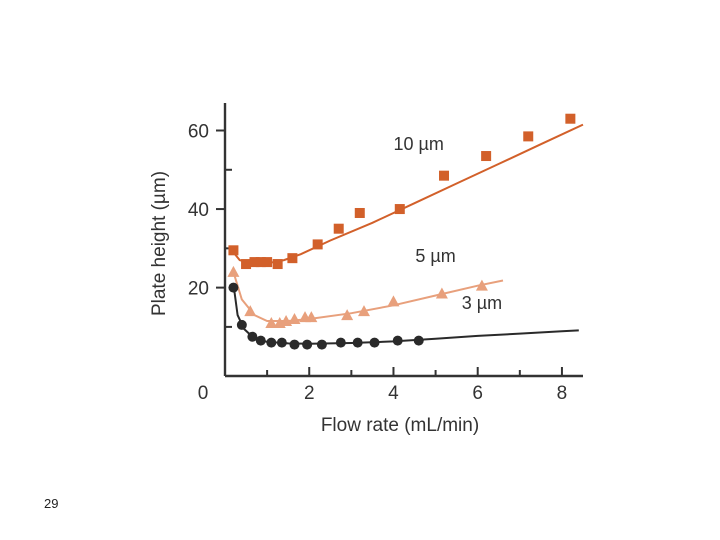 The height and width of the screenshot is (540, 720). What do you see at coordinates (198, 289) in the screenshot?
I see `y-tick-label: 20` at bounding box center [198, 289].